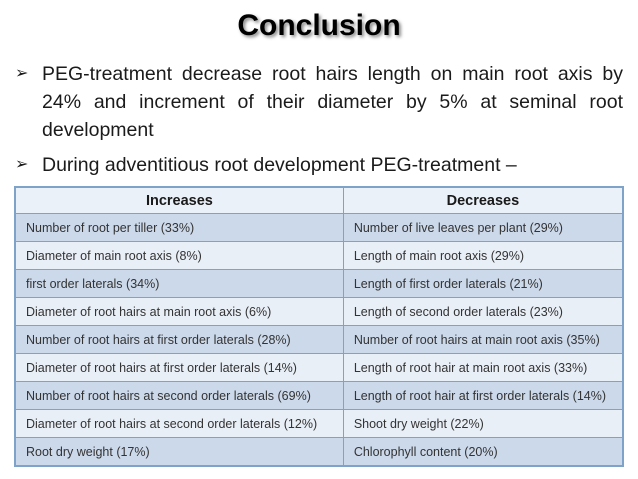  I want to click on table-cell-increase: Root dry weight (17%), so click(179, 452).